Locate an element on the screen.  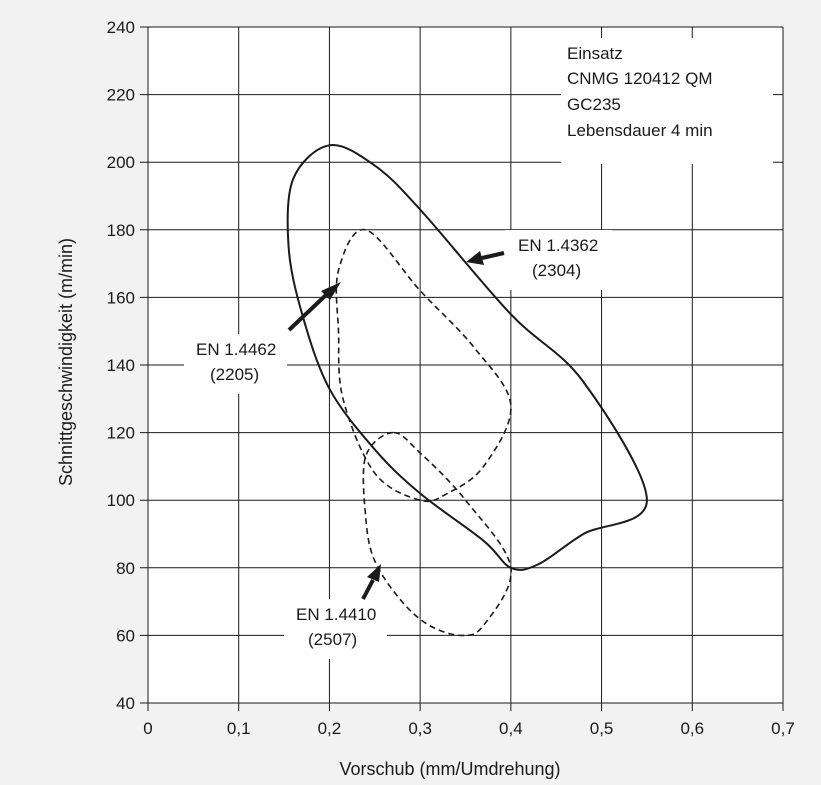
y-tick-label: 100 is located at coordinates (121, 500).